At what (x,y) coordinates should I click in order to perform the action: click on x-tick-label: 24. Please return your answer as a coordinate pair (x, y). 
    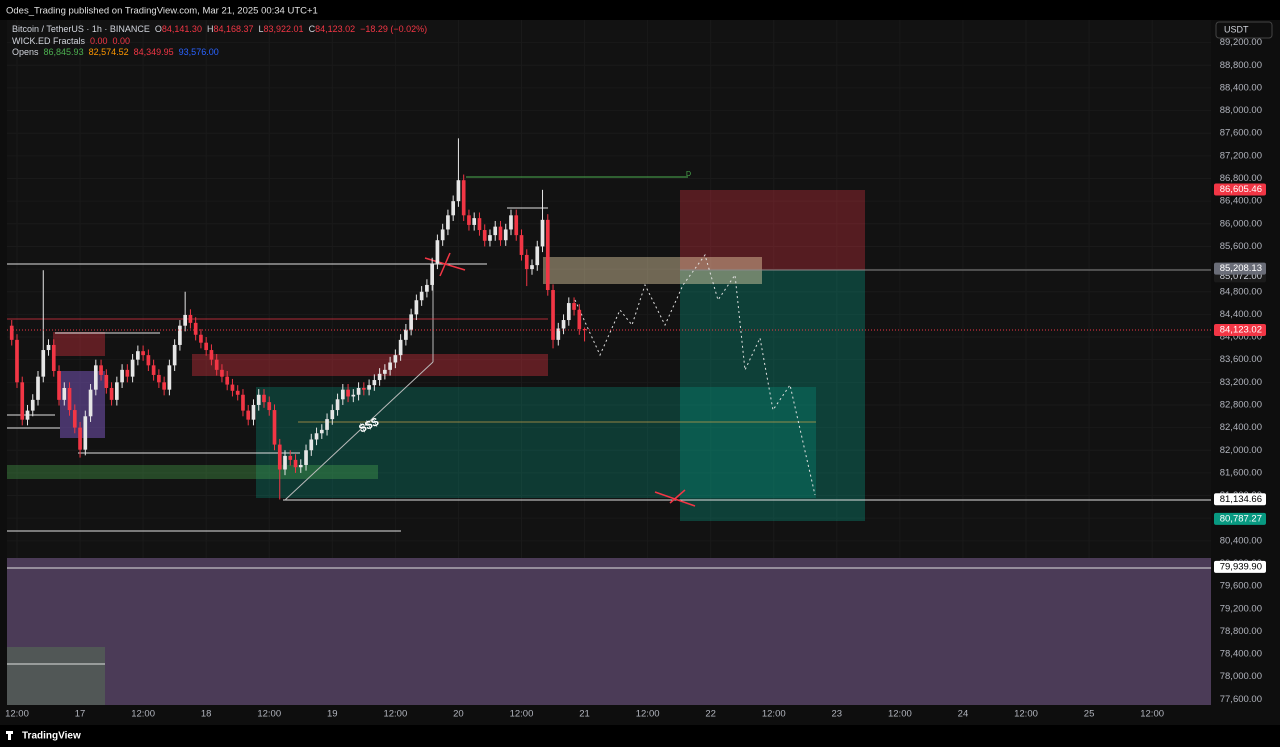
    Looking at the image, I should click on (963, 714).